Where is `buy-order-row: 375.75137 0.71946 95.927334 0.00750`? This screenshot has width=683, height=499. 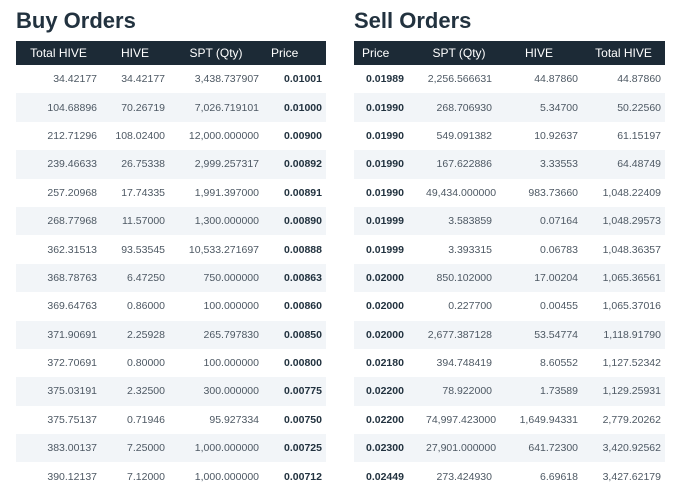 buy-order-row: 375.75137 0.71946 95.927334 0.00750 is located at coordinates (171, 420).